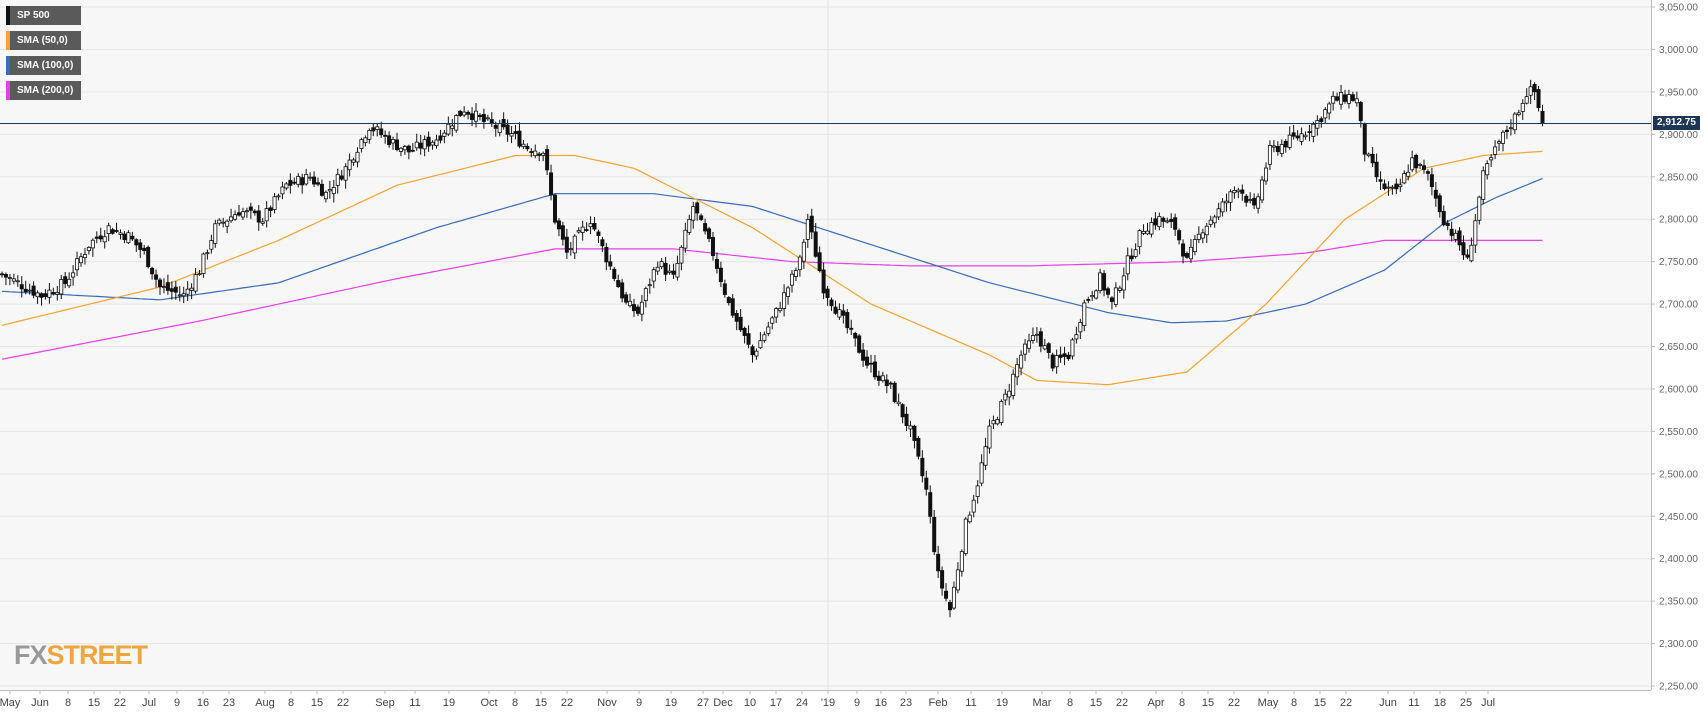  What do you see at coordinates (703, 703) in the screenshot?
I see `x-tick-label: 27` at bounding box center [703, 703].